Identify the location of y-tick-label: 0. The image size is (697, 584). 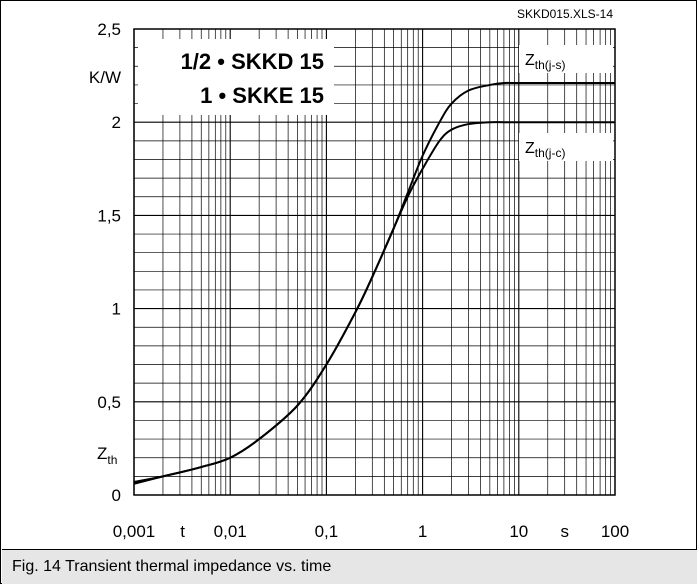
(116, 495).